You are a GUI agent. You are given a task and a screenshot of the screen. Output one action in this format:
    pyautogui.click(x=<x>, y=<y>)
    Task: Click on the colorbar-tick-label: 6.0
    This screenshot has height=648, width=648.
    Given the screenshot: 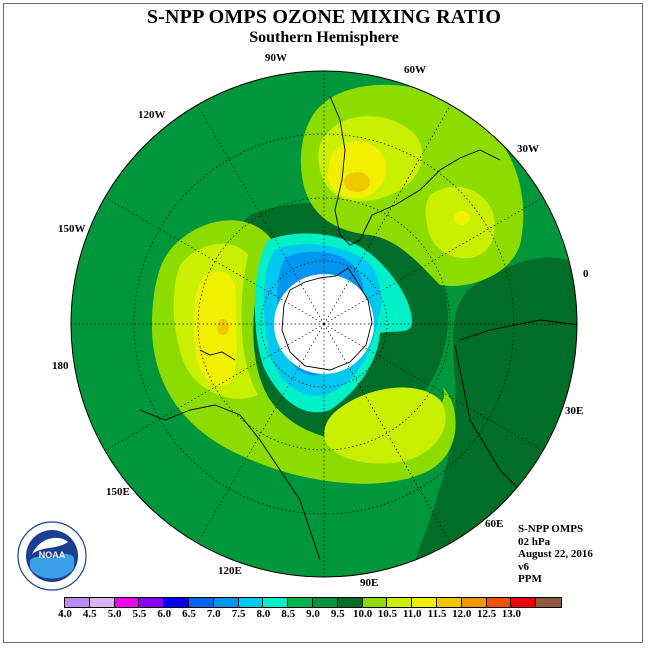 What is the action you would take?
    pyautogui.click(x=164, y=614)
    